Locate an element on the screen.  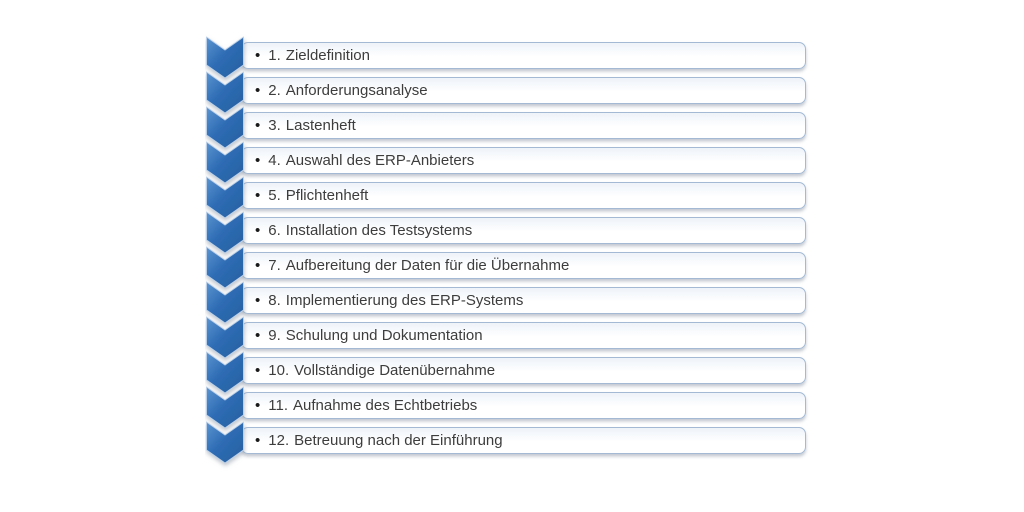
step-label: Installation des Testsystems is located at coordinates (379, 230).